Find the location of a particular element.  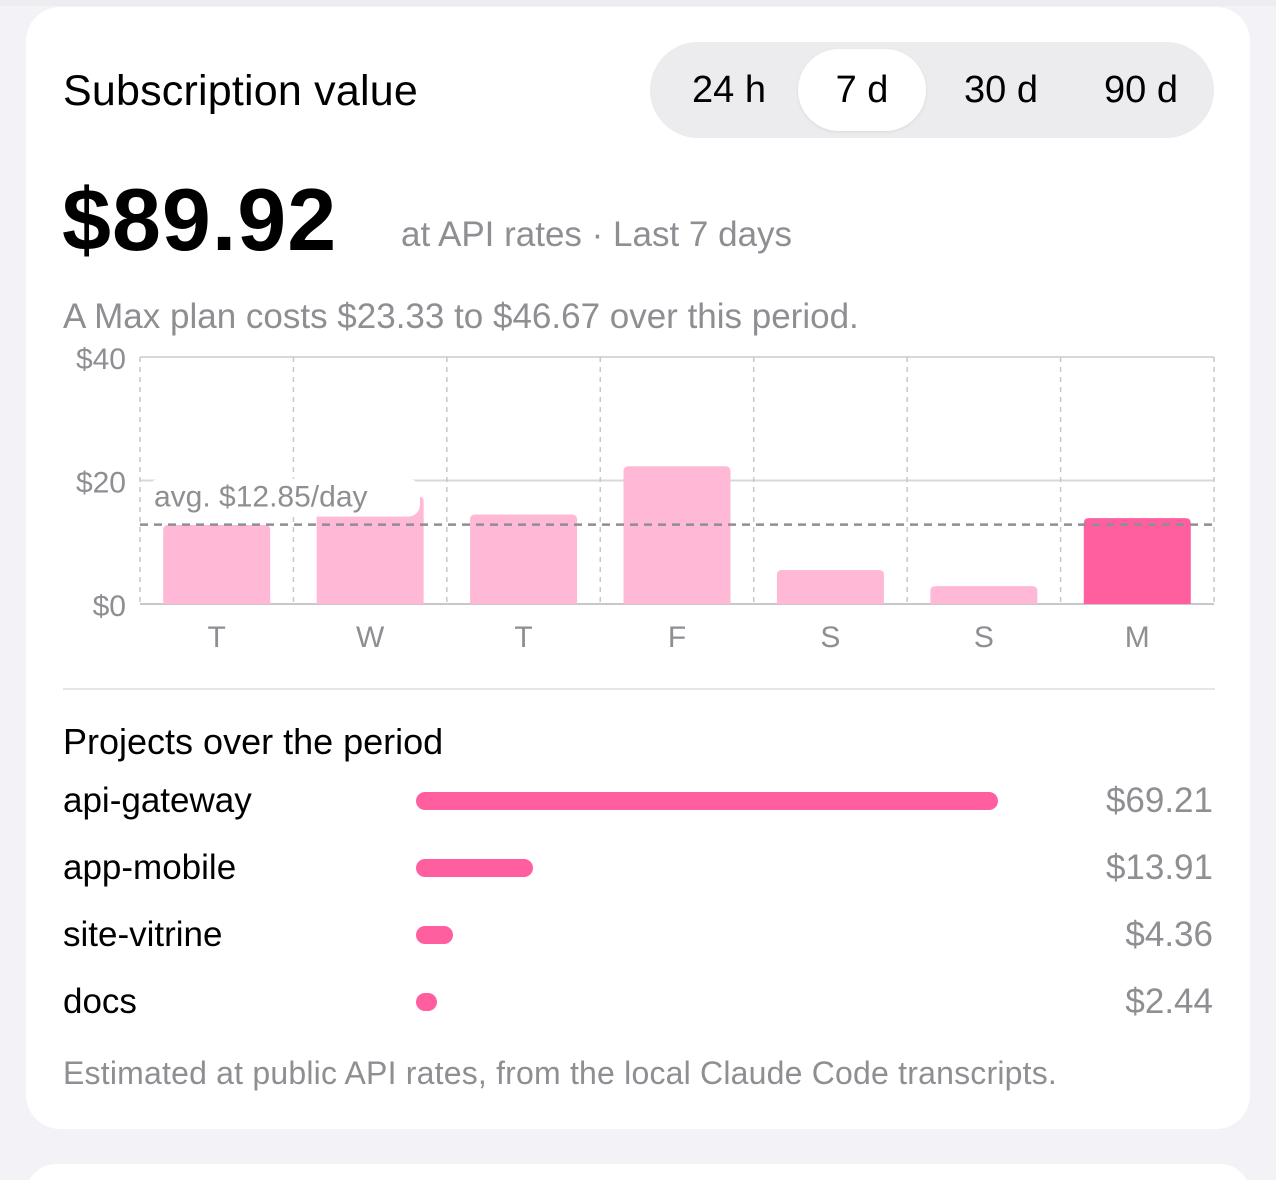

project-row: site-vitrine $4.36 is located at coordinates (638, 935).